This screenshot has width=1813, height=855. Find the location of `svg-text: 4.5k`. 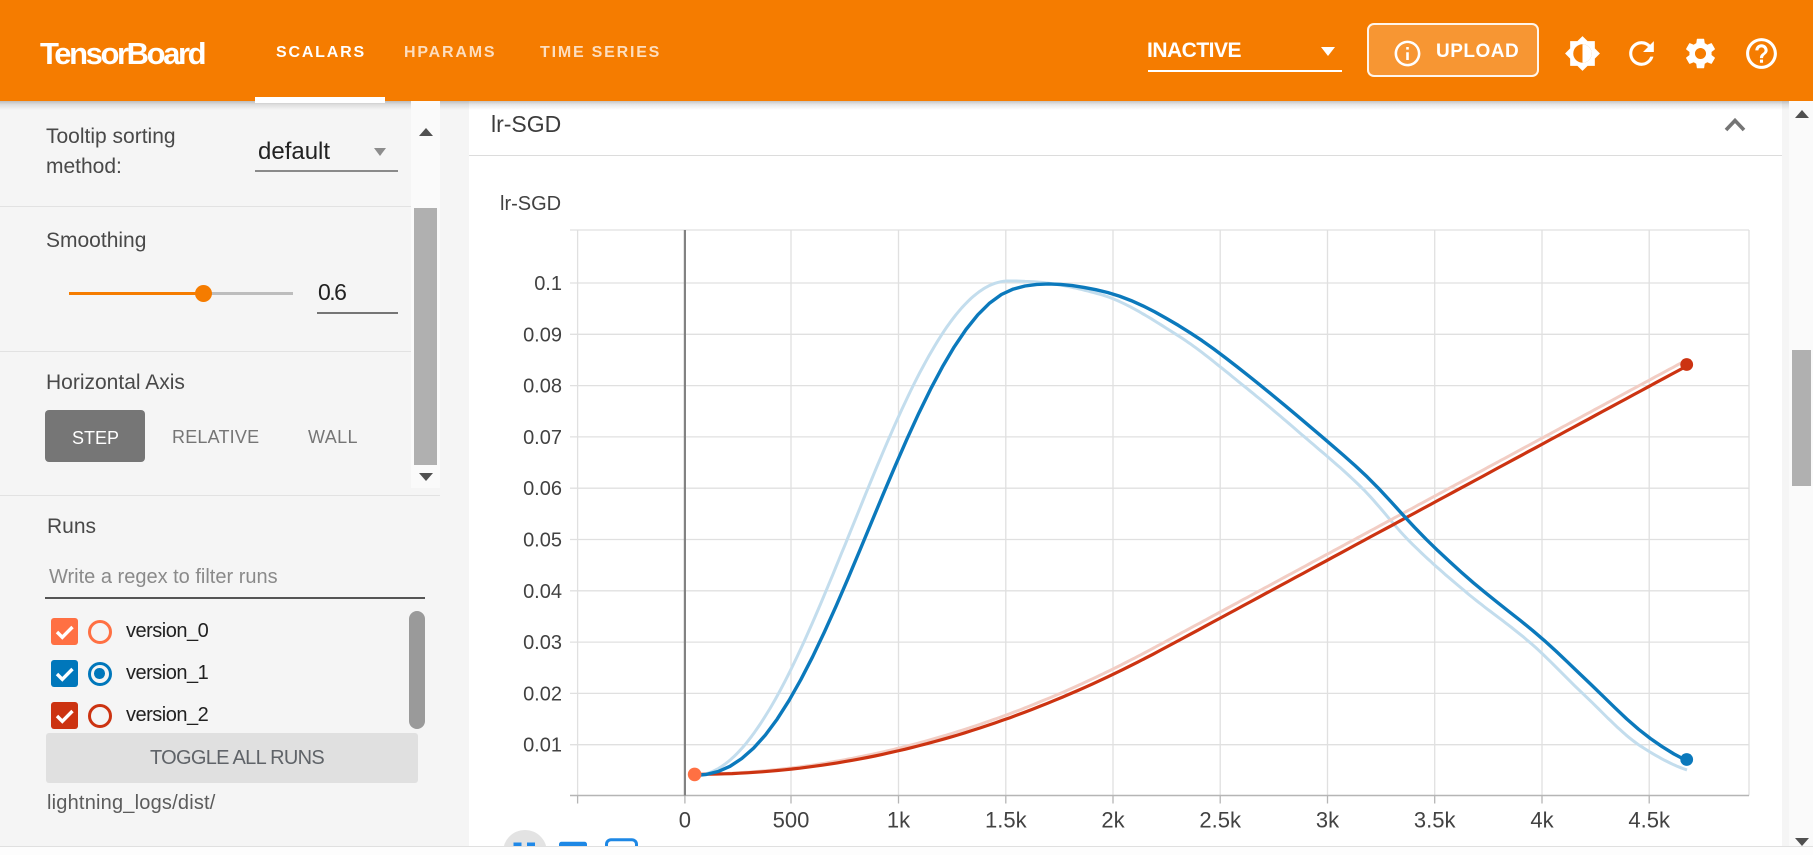

svg-text: 4.5k is located at coordinates (1649, 820).